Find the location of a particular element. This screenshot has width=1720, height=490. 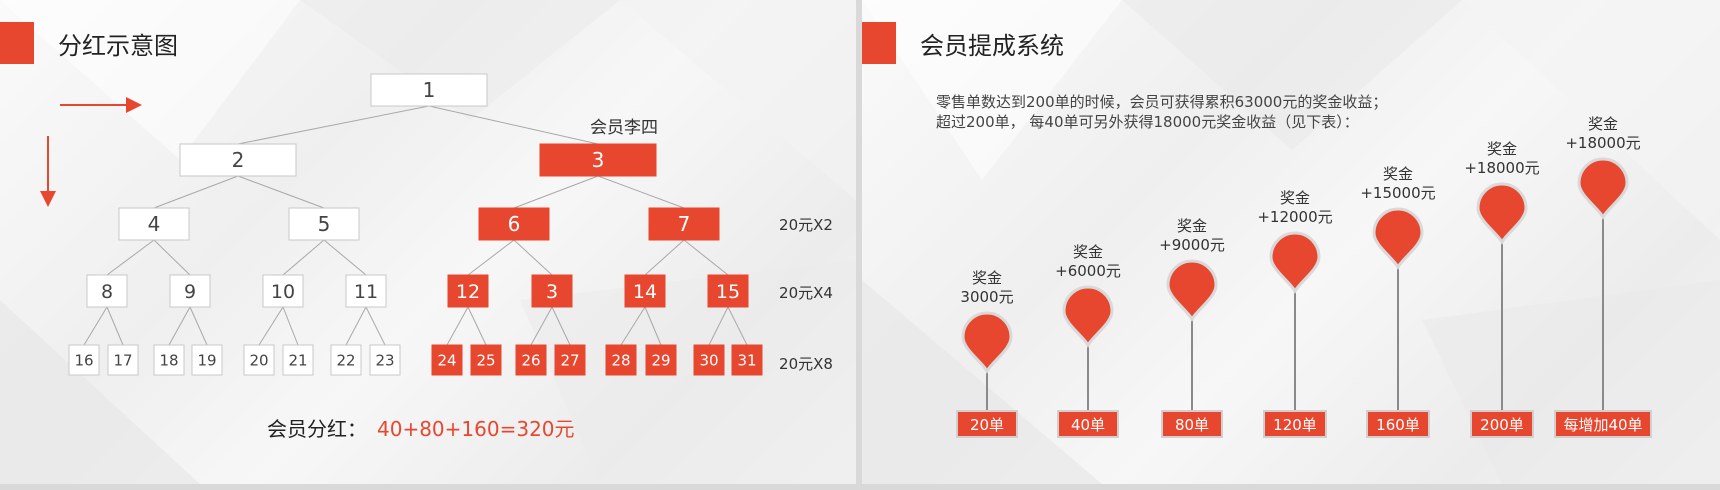

bonus-pin: 奖金+6000元 40单 is located at coordinates (1088, 340).